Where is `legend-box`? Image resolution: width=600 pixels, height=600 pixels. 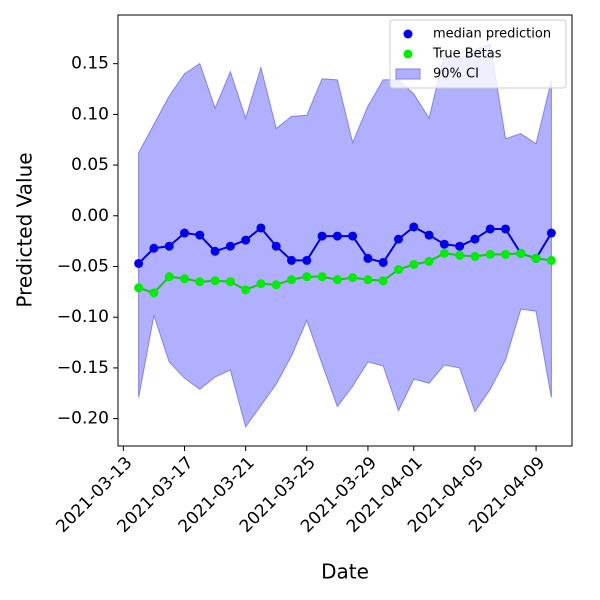
legend-box is located at coordinates (478, 54).